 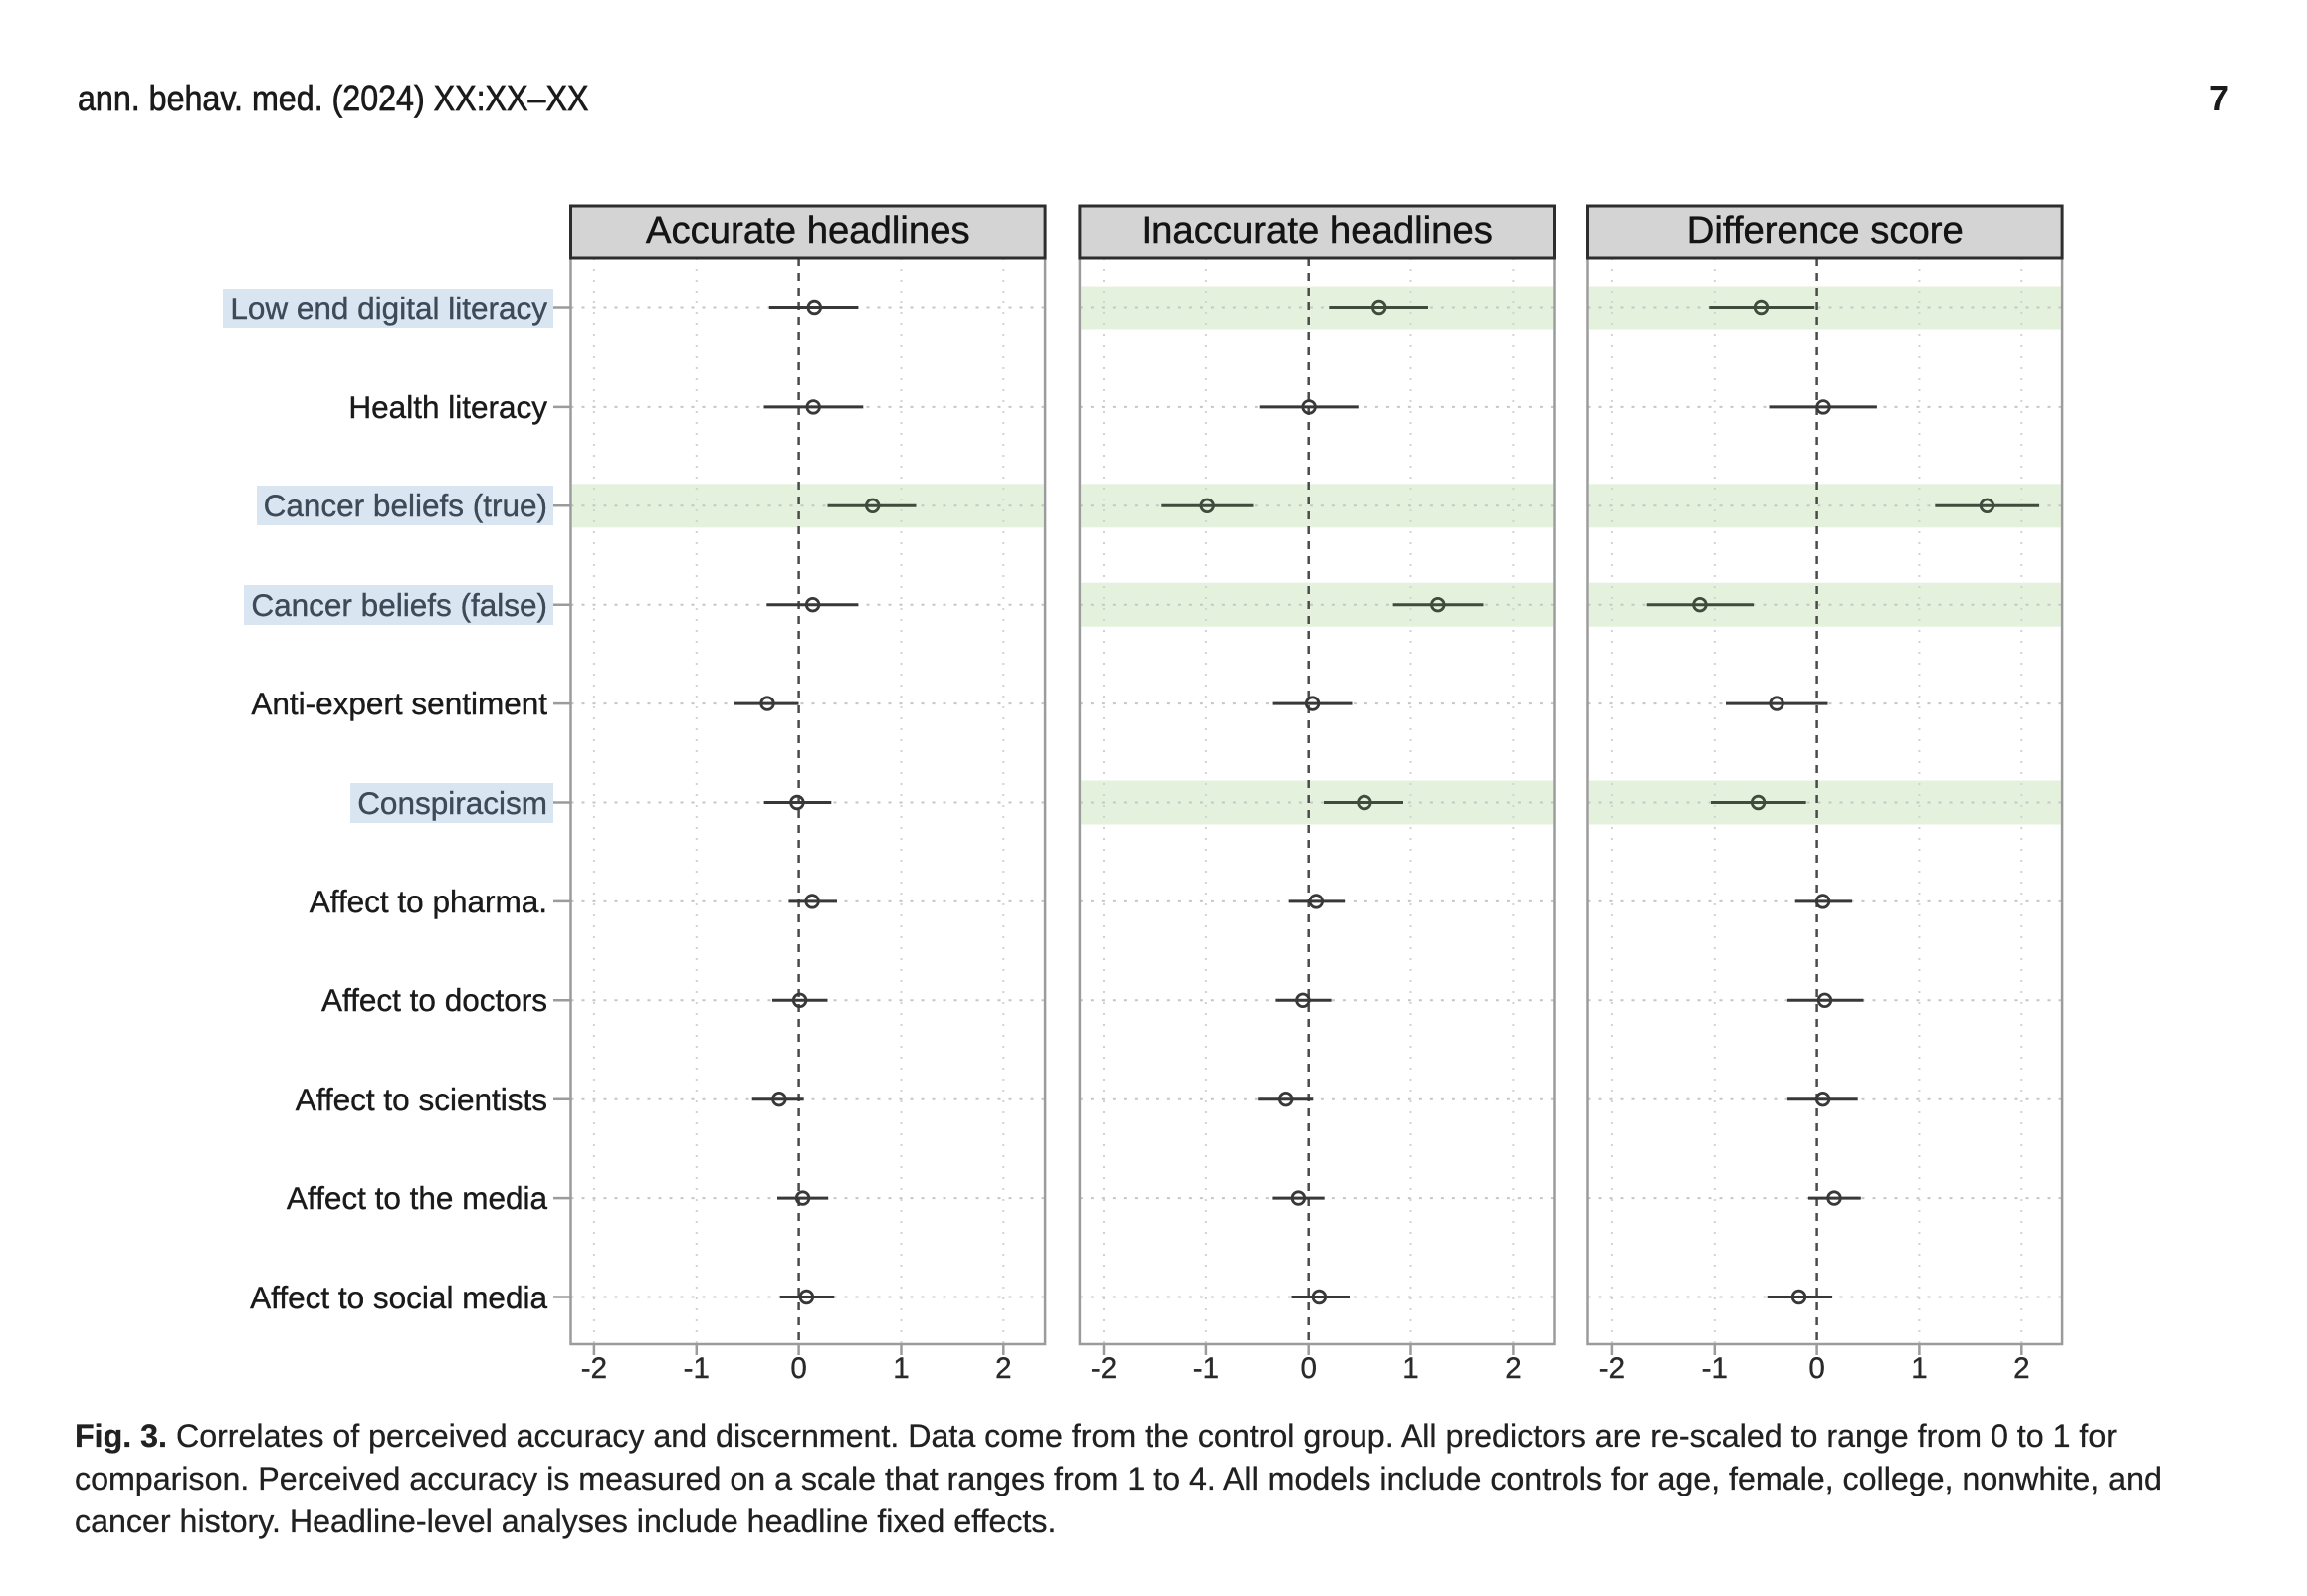 What do you see at coordinates (1317, 230) in the screenshot?
I see `svg-text: Inaccurate headlines` at bounding box center [1317, 230].